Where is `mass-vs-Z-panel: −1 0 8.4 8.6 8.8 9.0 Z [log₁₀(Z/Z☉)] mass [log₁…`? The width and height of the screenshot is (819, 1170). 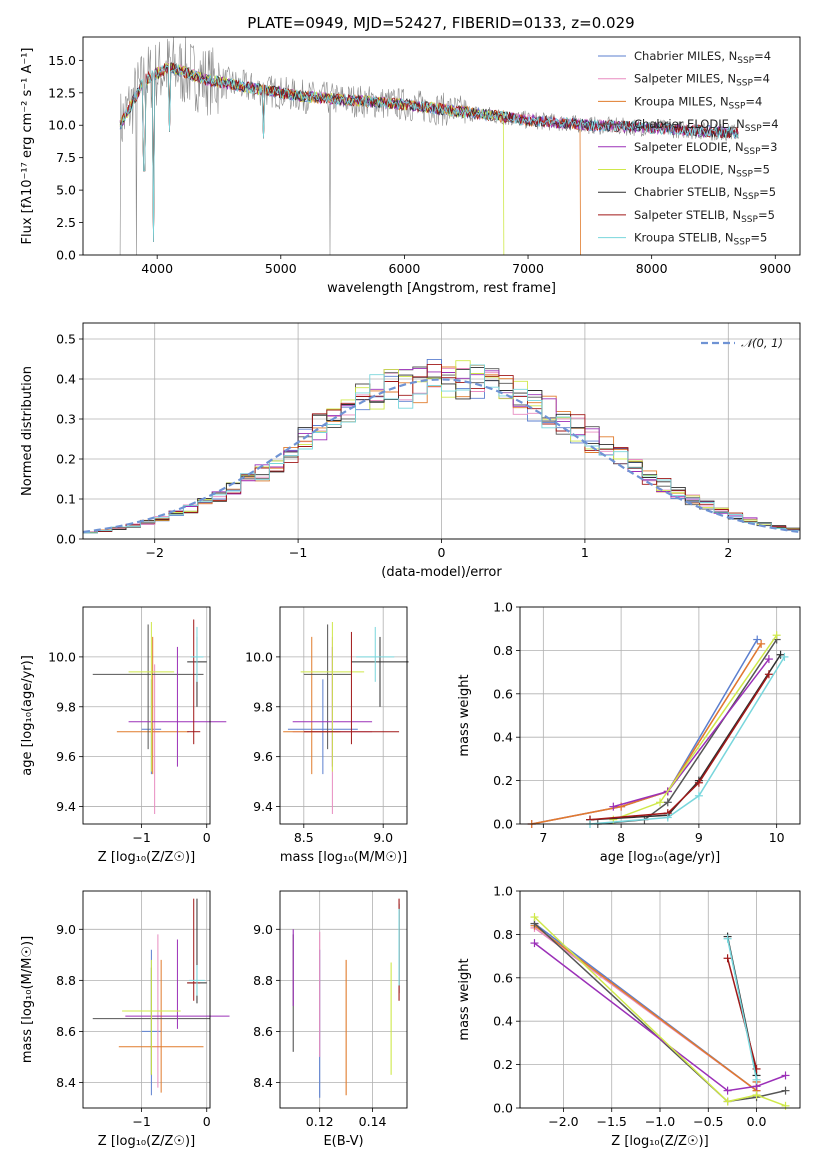 mass-vs-Z-panel: −1 0 8.4 8.6 8.8 9.0 Z [log₁₀(Z/Z☉)] mass [log₁… is located at coordinates (125, 1019).